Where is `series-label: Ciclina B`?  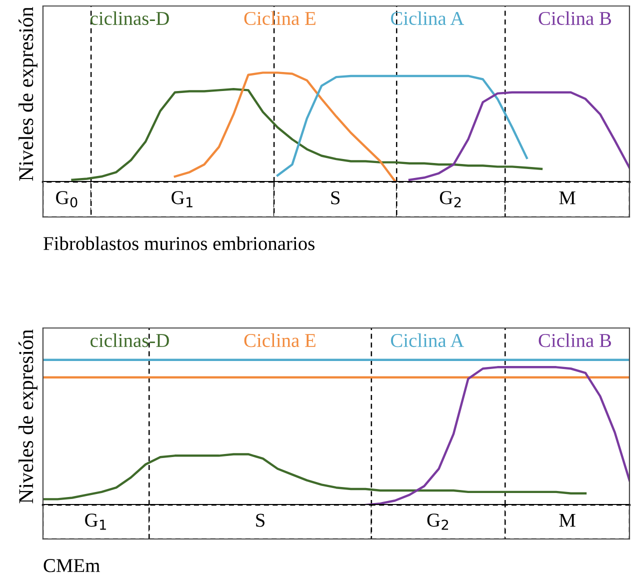
series-label: Ciclina B is located at coordinates (575, 340).